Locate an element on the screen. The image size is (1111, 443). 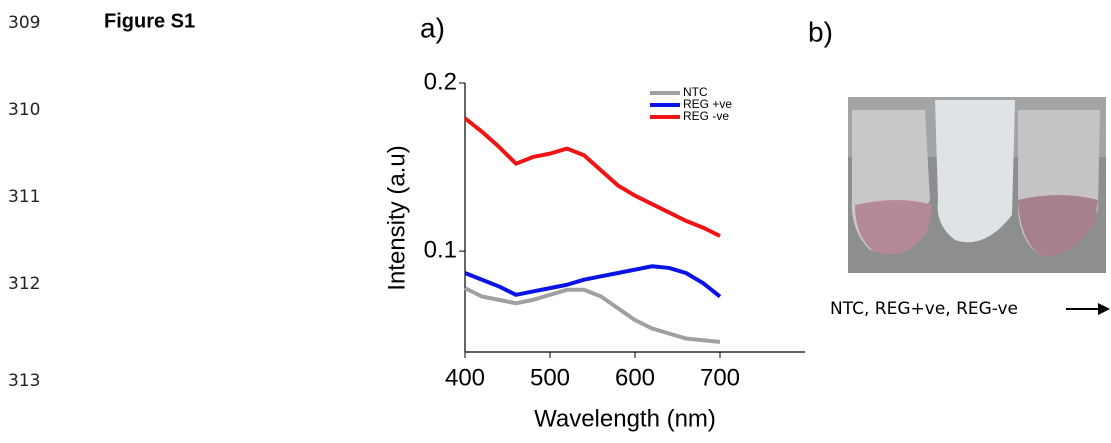
legend-label: REG -ve is located at coordinates (706, 116).